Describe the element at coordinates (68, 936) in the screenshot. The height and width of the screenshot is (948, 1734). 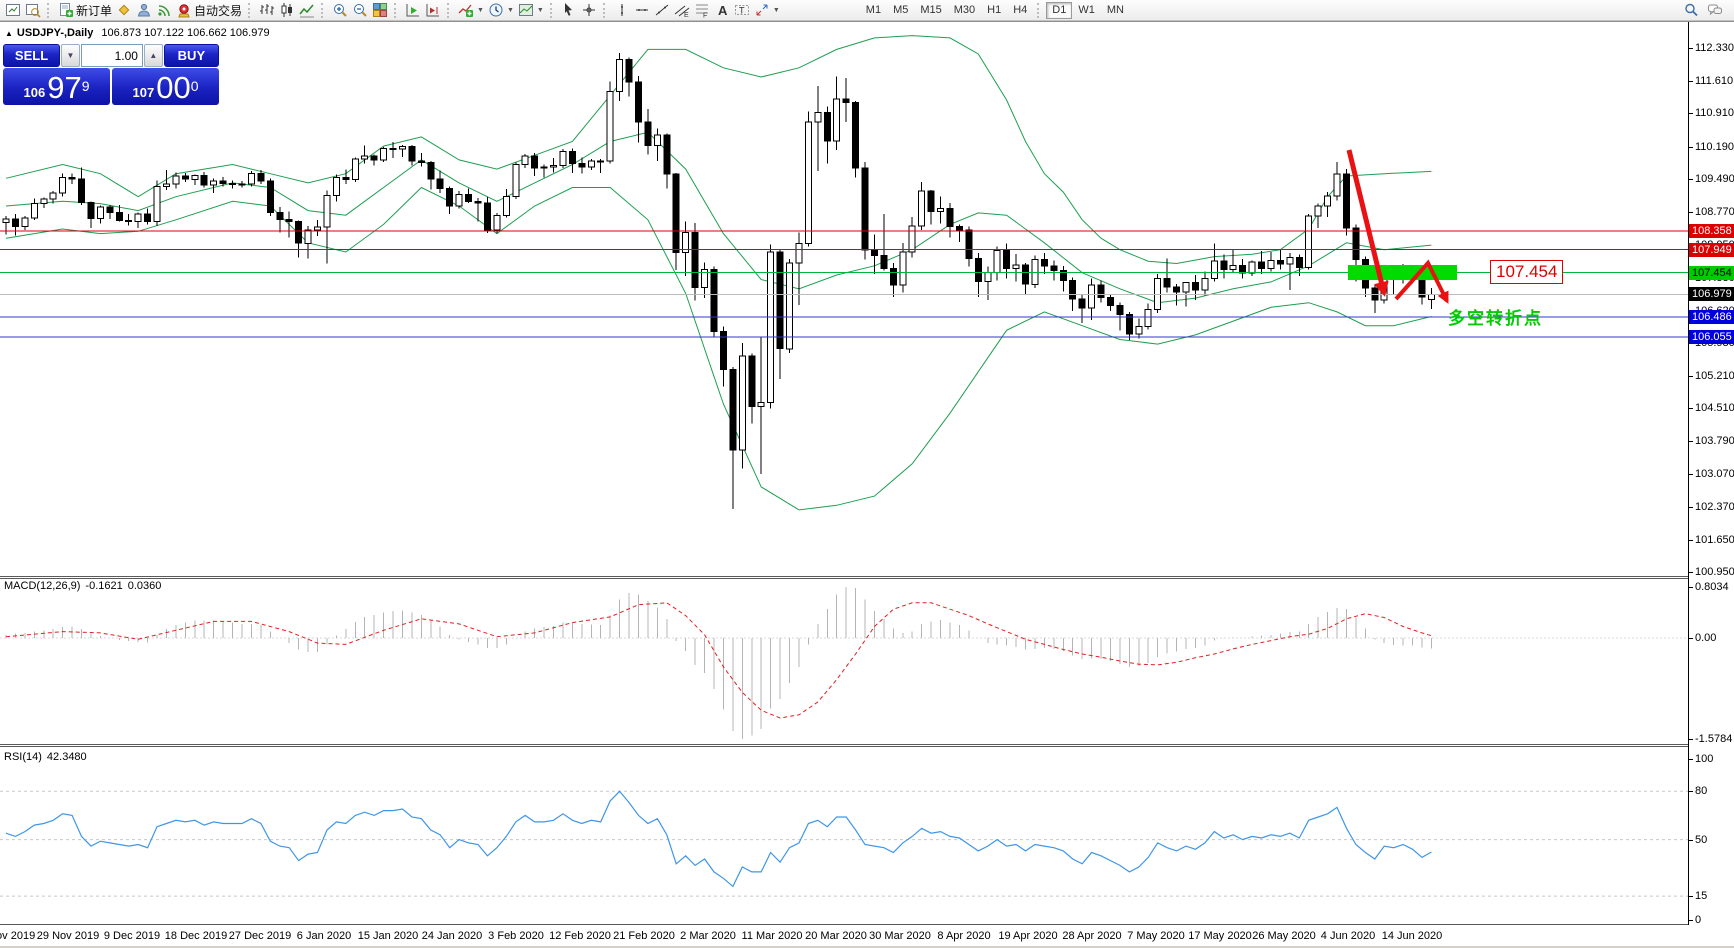
I see `date-tick-label: 29 Nov 2019` at that location.